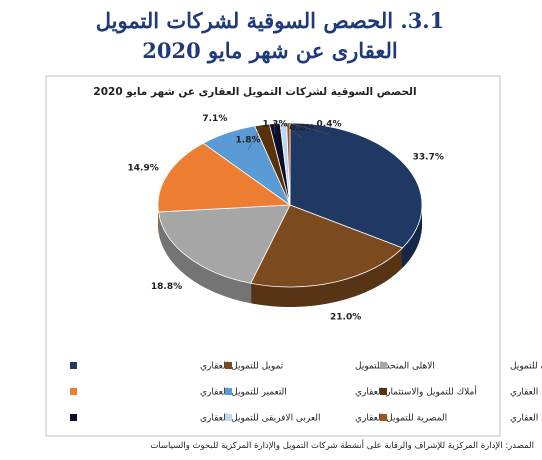 Image resolution: width=542 pixels, height=460 pixels. What do you see at coordinates (428, 157) in the screenshot?
I see `data-label: 33.7%` at bounding box center [428, 157].